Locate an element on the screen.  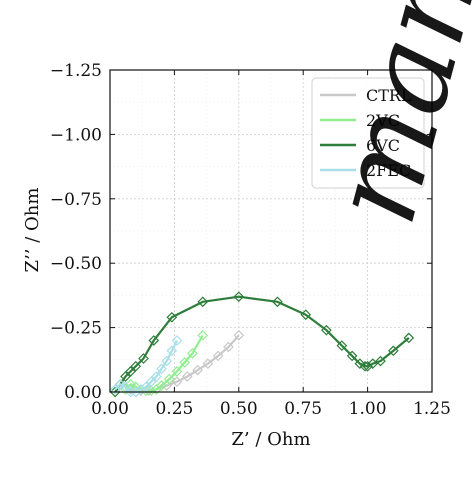
y-tick-label: −0.25 is located at coordinates (76, 329).